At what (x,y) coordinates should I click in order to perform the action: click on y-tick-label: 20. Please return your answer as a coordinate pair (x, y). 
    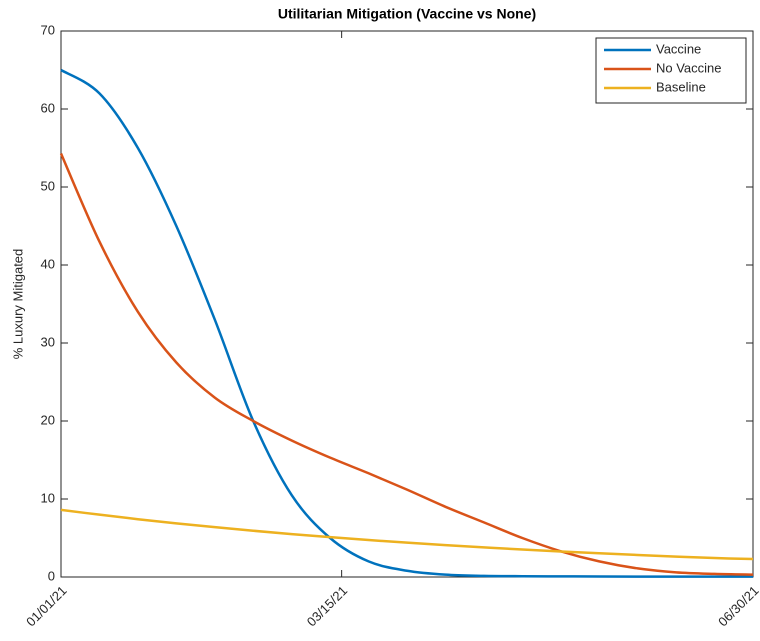
    Looking at the image, I should click on (48, 419).